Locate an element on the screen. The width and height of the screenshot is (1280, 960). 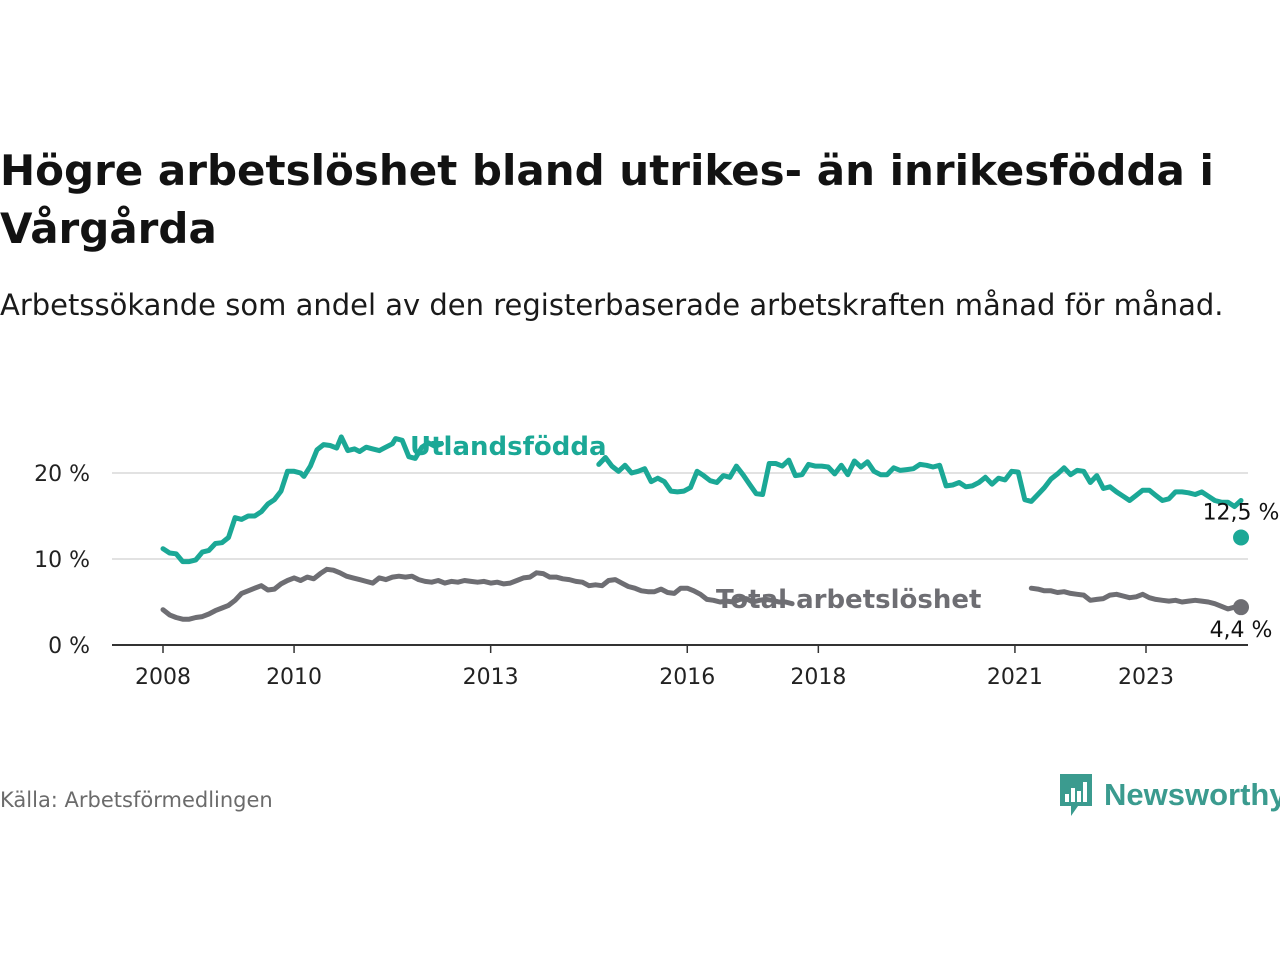
end-point-total is located at coordinates (1241, 607).